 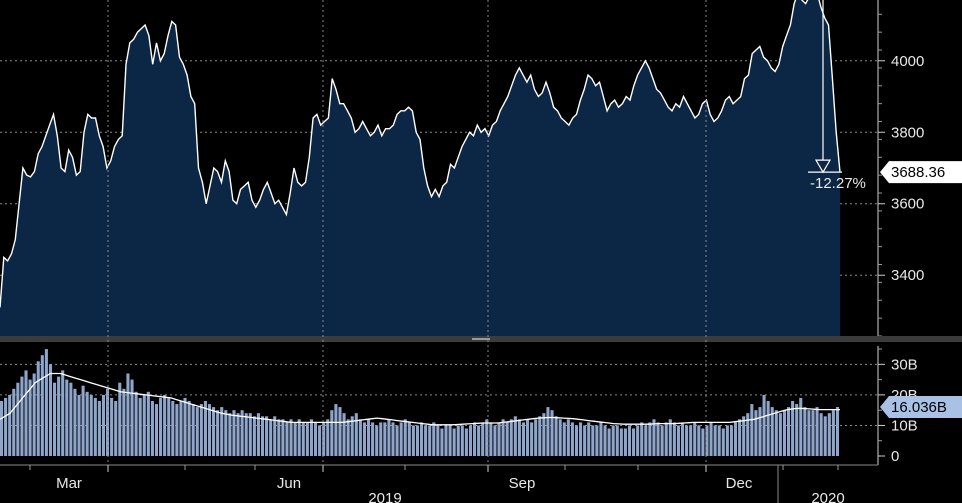 What do you see at coordinates (827, 496) in the screenshot?
I see `year-label-2020: 2020` at bounding box center [827, 496].